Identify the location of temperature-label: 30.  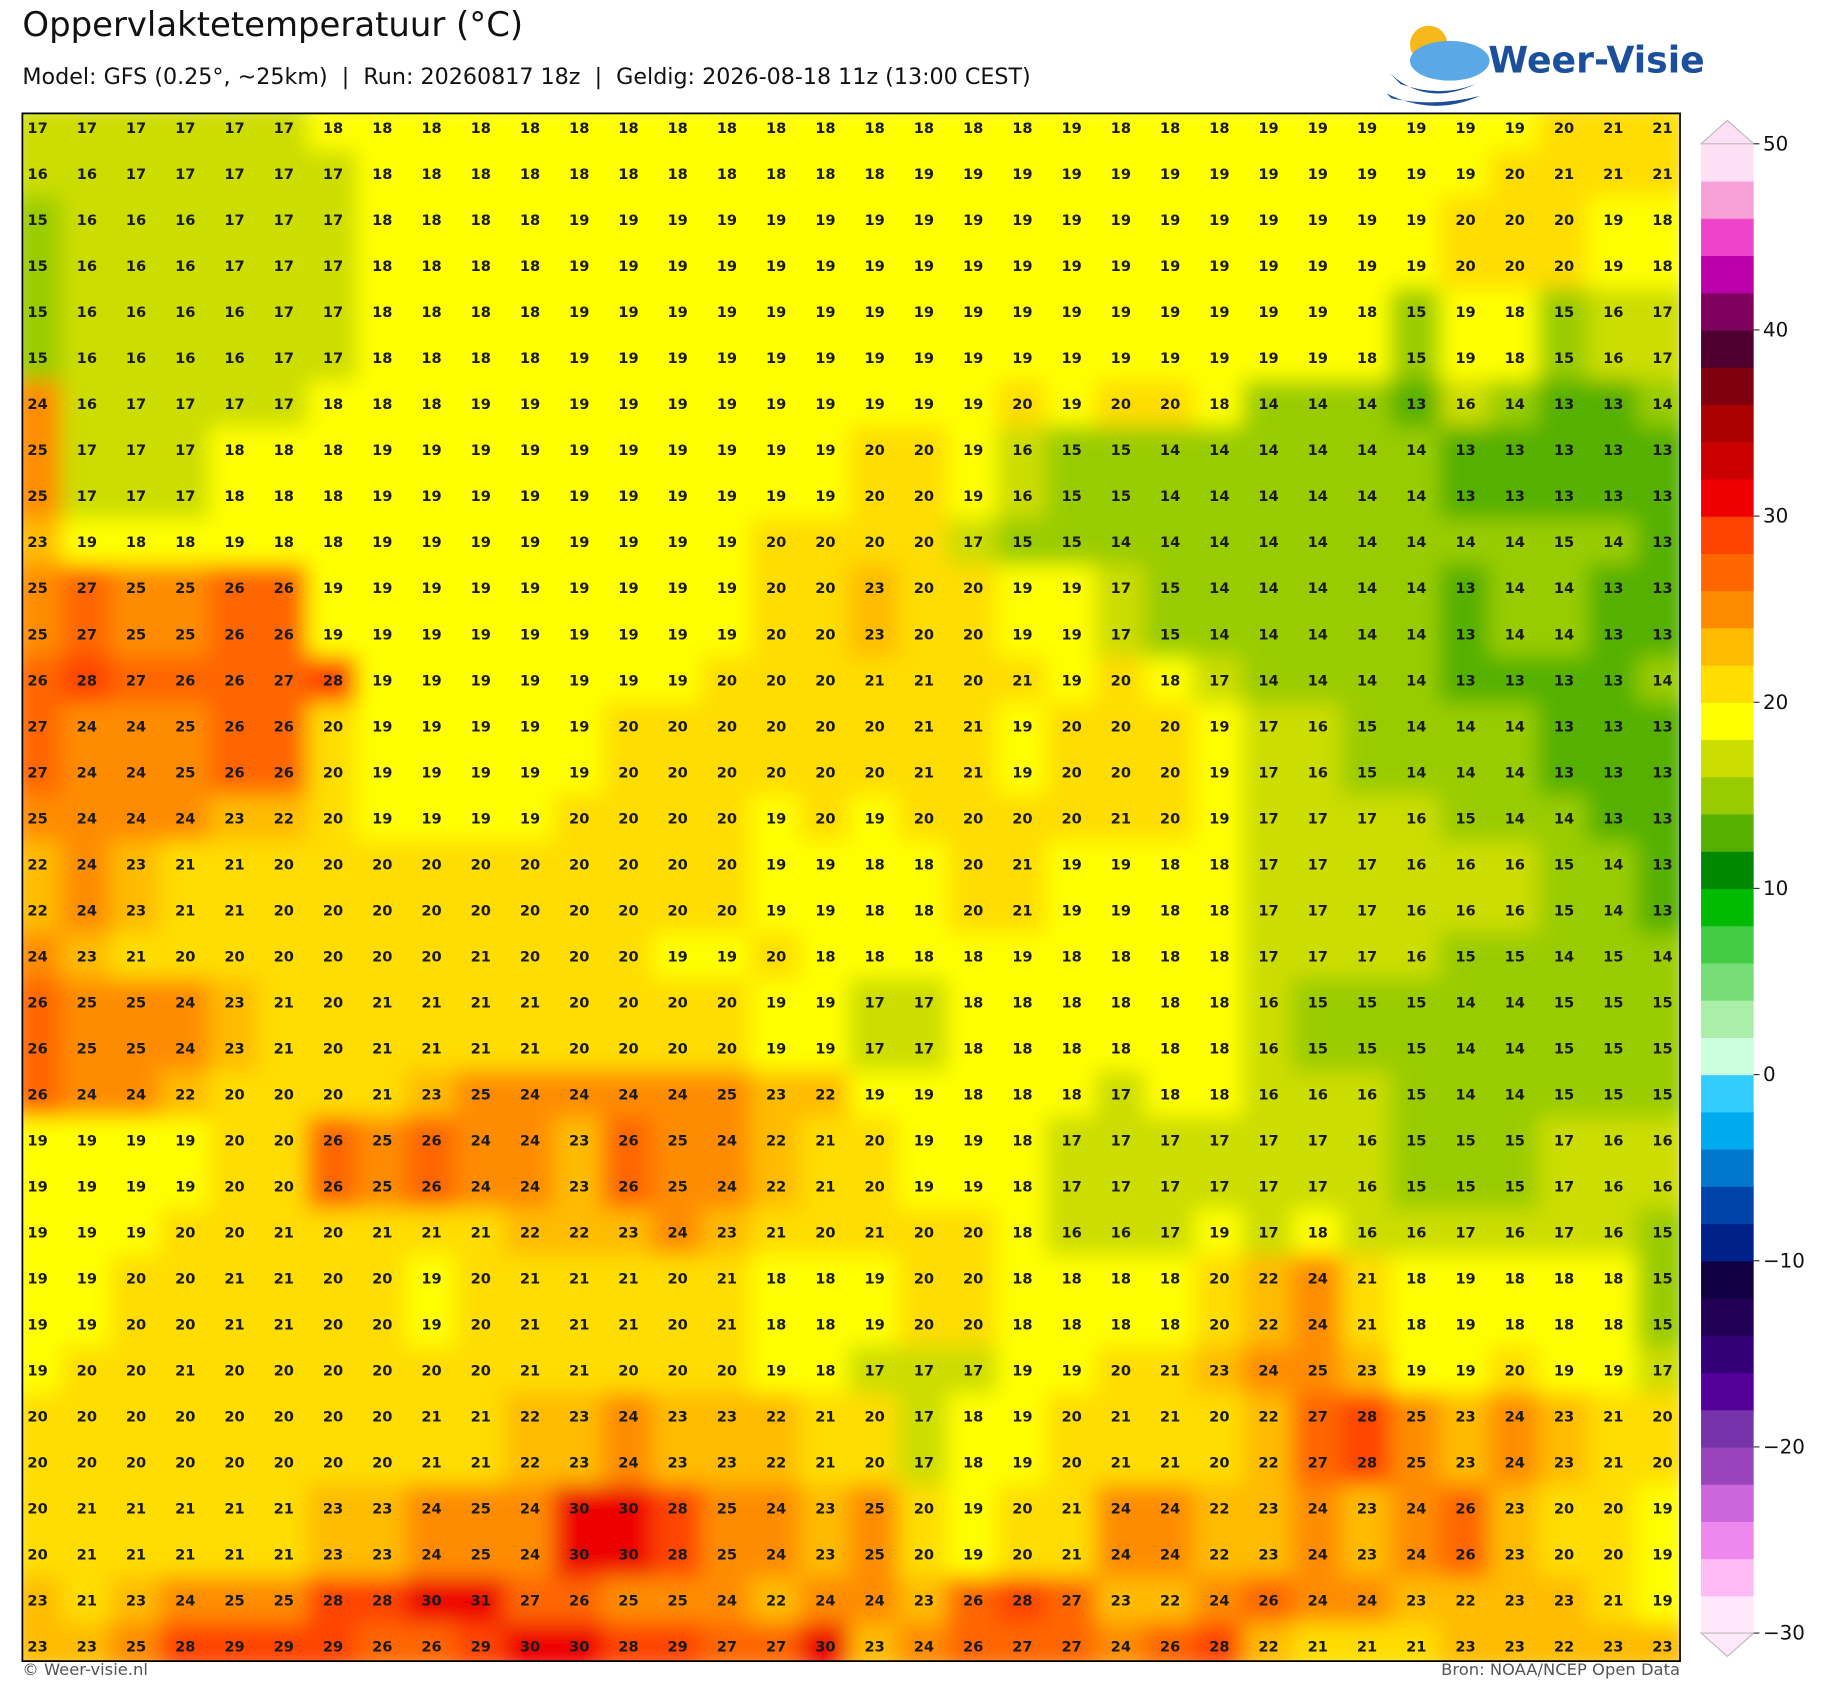
(530, 1647).